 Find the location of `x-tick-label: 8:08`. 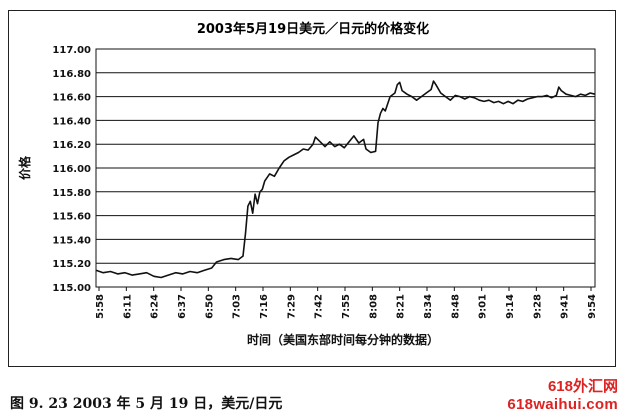

x-tick-label: 8:08 is located at coordinates (373, 306).